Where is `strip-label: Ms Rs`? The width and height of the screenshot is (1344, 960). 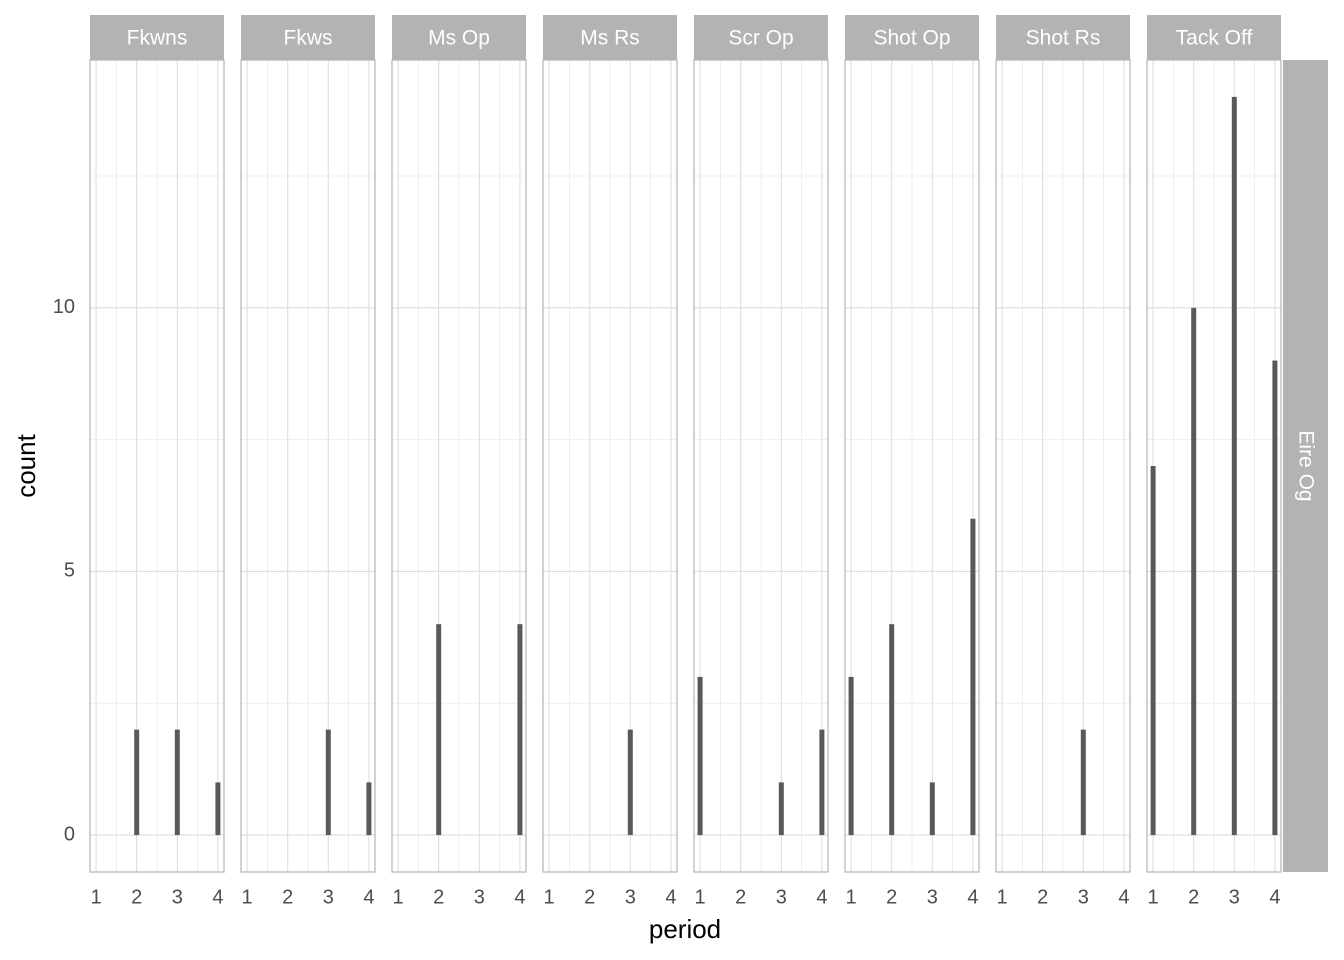
strip-label: Ms Rs is located at coordinates (610, 38).